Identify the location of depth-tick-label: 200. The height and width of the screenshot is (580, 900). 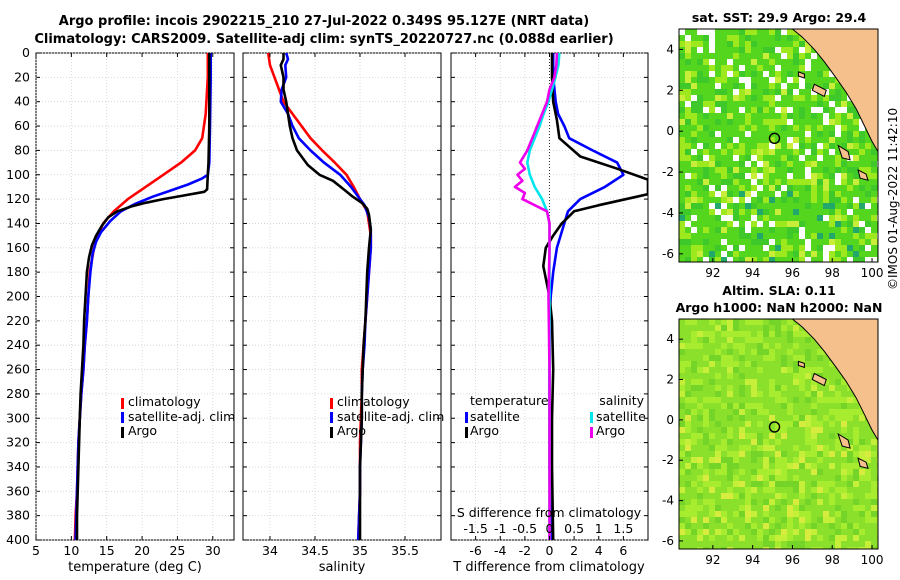
(18, 296).